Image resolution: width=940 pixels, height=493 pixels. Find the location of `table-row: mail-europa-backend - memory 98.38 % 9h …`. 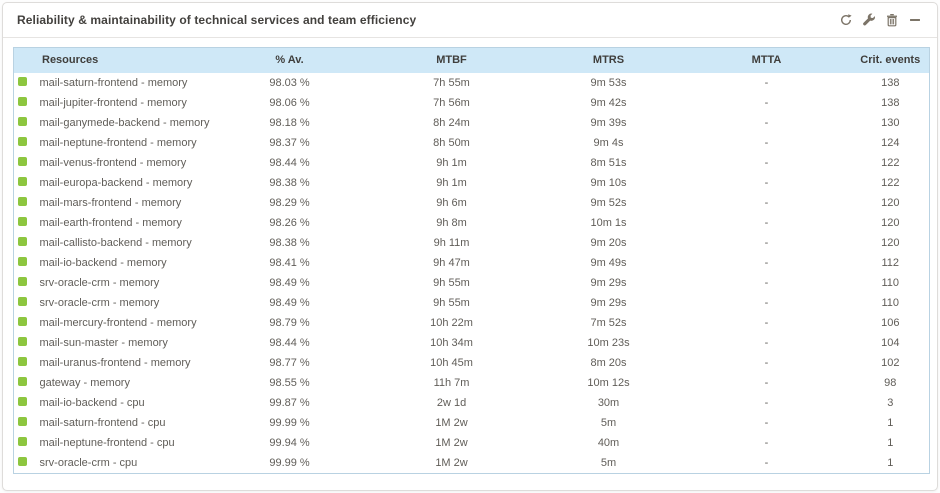

table-row: mail-europa-backend - memory 98.38 % 9h … is located at coordinates (471, 182).